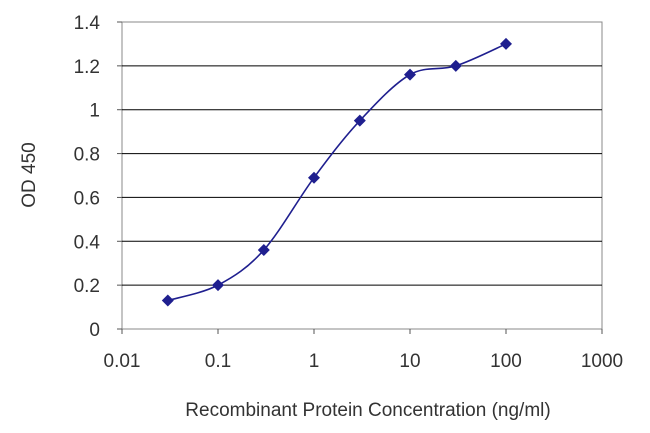  I want to click on x-tick-label: 10, so click(409, 361).